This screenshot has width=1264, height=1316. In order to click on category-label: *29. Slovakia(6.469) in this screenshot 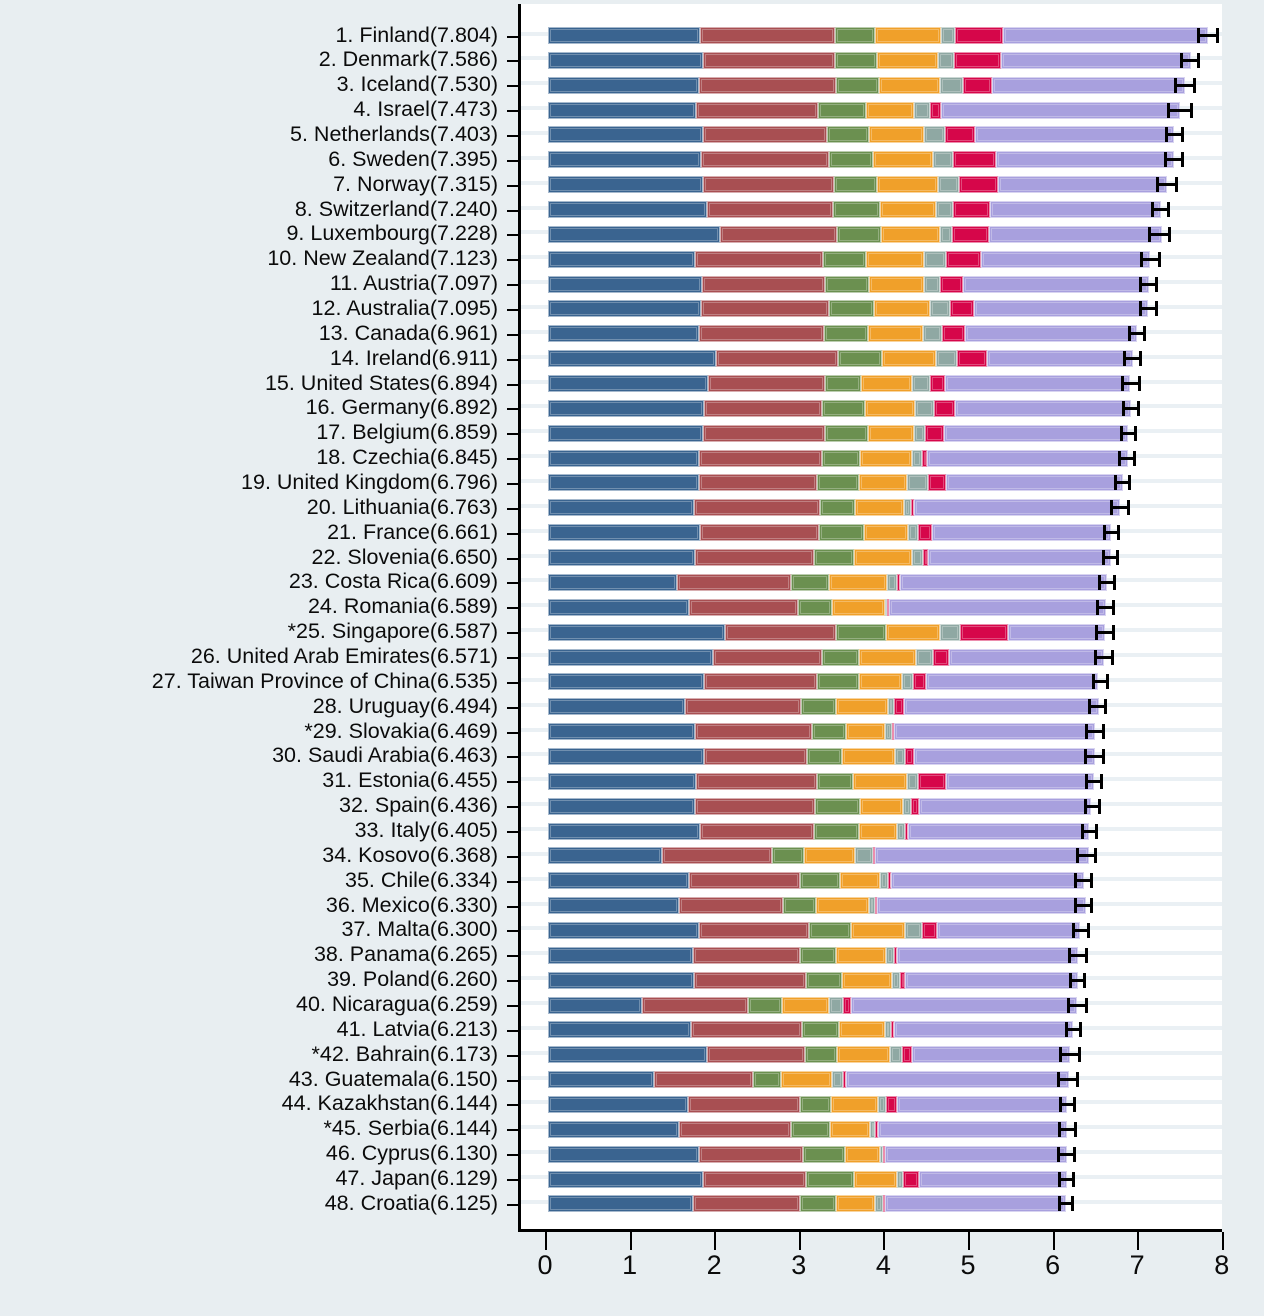, I will do `click(401, 730)`.